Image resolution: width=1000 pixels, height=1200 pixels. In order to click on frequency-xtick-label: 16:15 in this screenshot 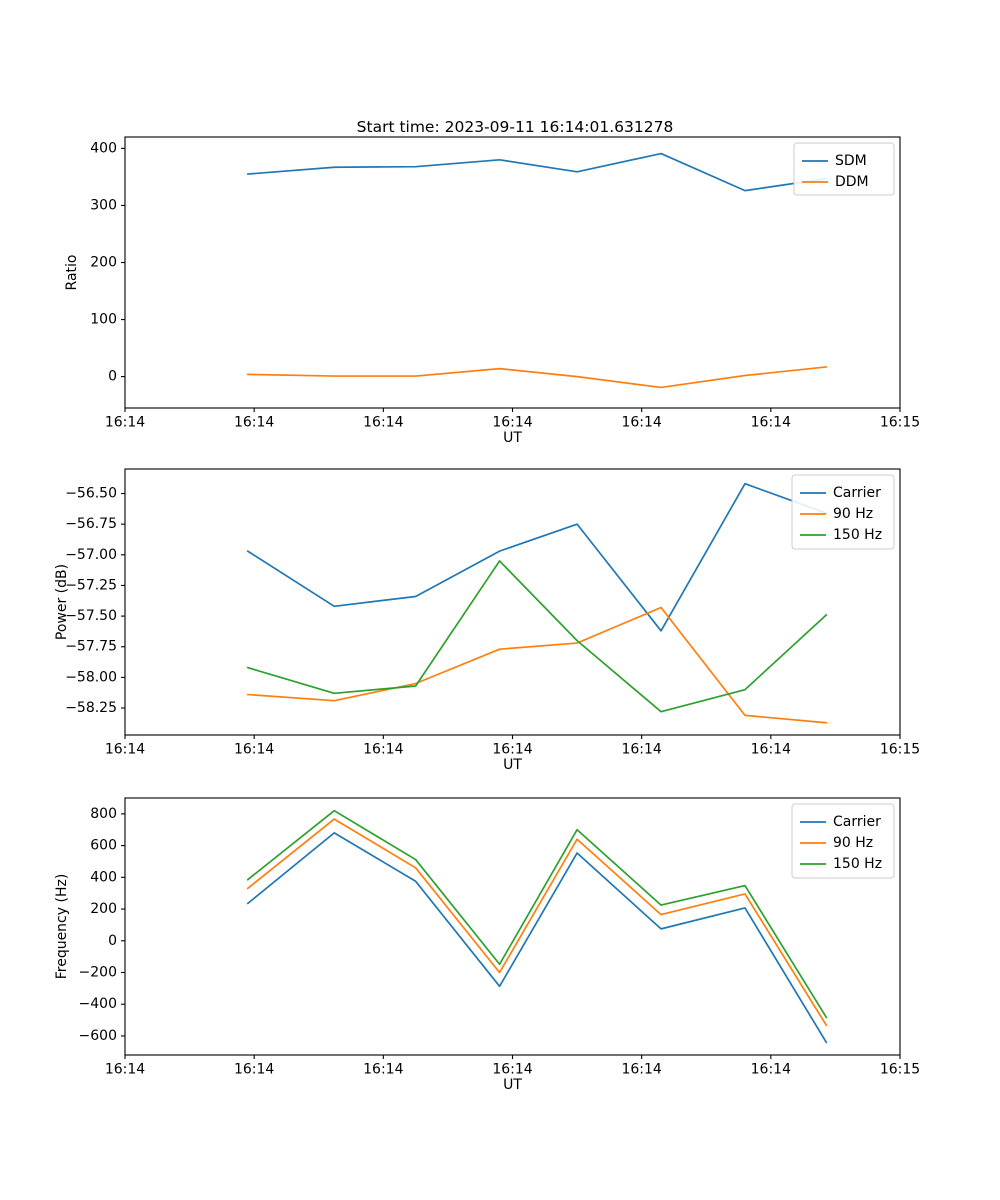, I will do `click(900, 1070)`.